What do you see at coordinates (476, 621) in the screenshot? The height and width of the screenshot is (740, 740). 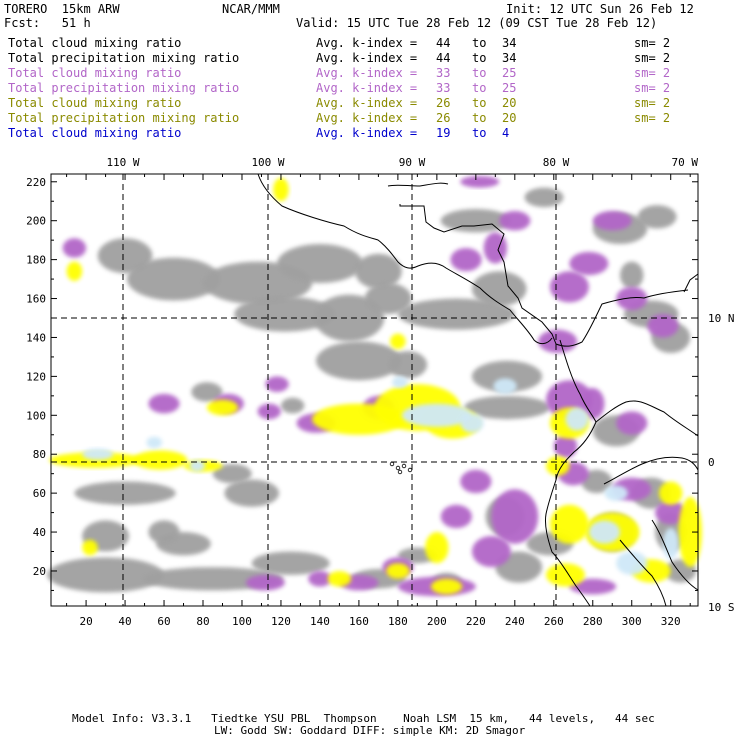 I see `x-tick-label: 220` at bounding box center [476, 621].